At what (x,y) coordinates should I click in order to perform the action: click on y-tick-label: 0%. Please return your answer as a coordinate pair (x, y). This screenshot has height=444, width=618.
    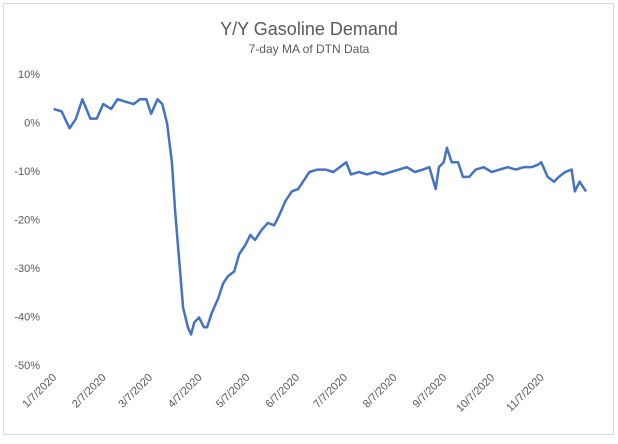
    Looking at the image, I should click on (32, 123).